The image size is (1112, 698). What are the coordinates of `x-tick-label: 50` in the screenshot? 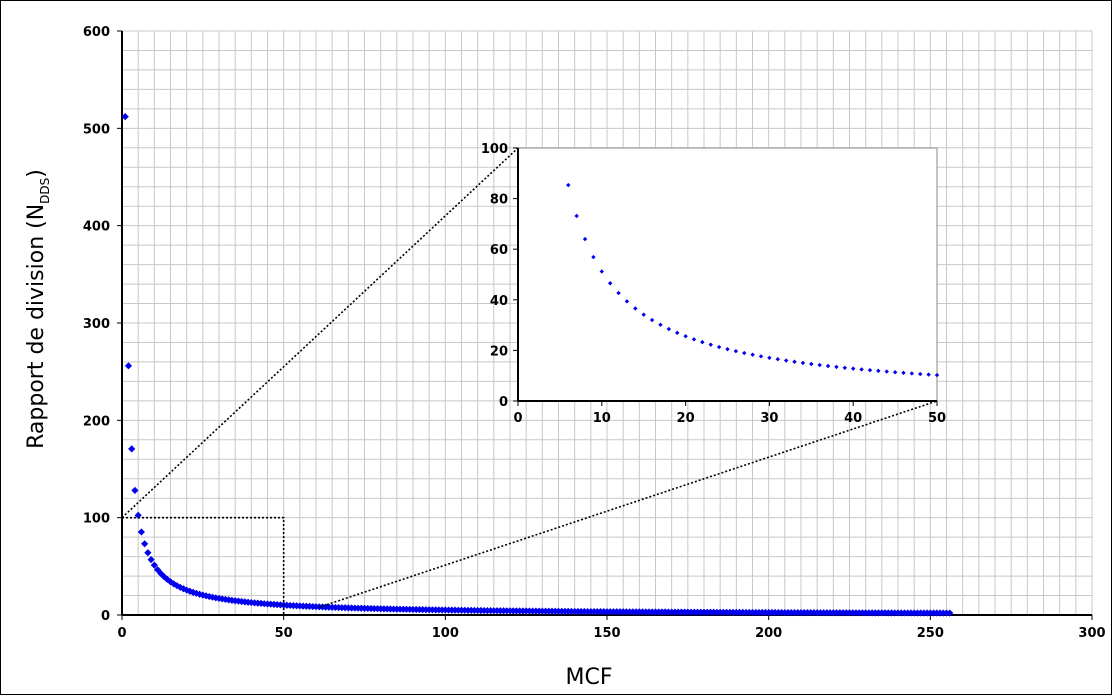 It's located at (284, 633).